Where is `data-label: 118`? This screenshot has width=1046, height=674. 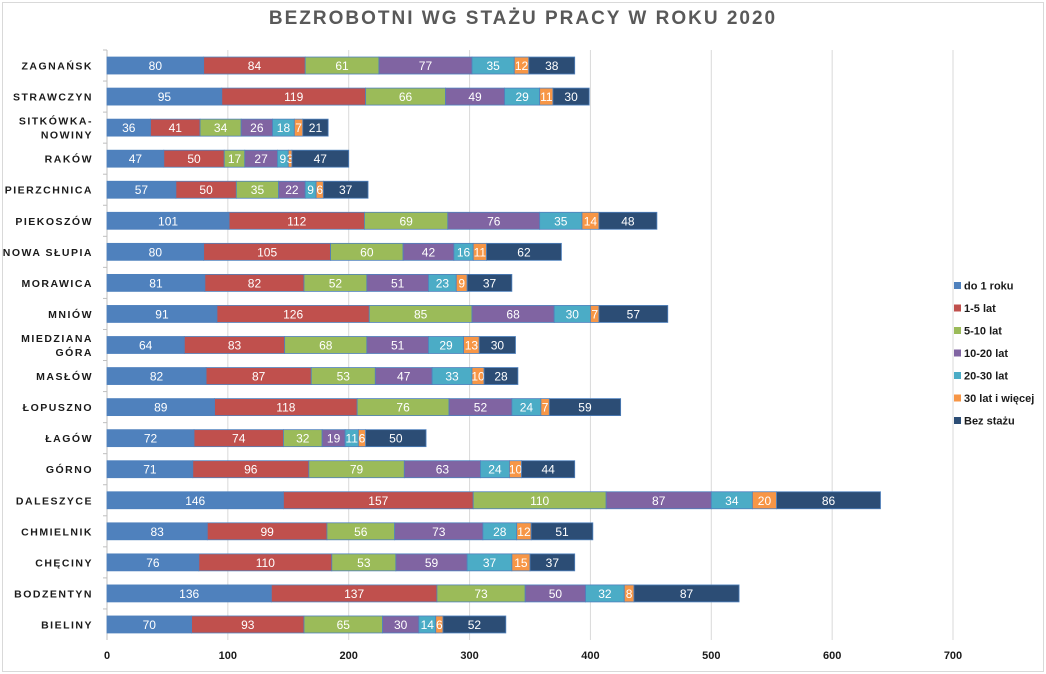
data-label: 118 is located at coordinates (285, 408).